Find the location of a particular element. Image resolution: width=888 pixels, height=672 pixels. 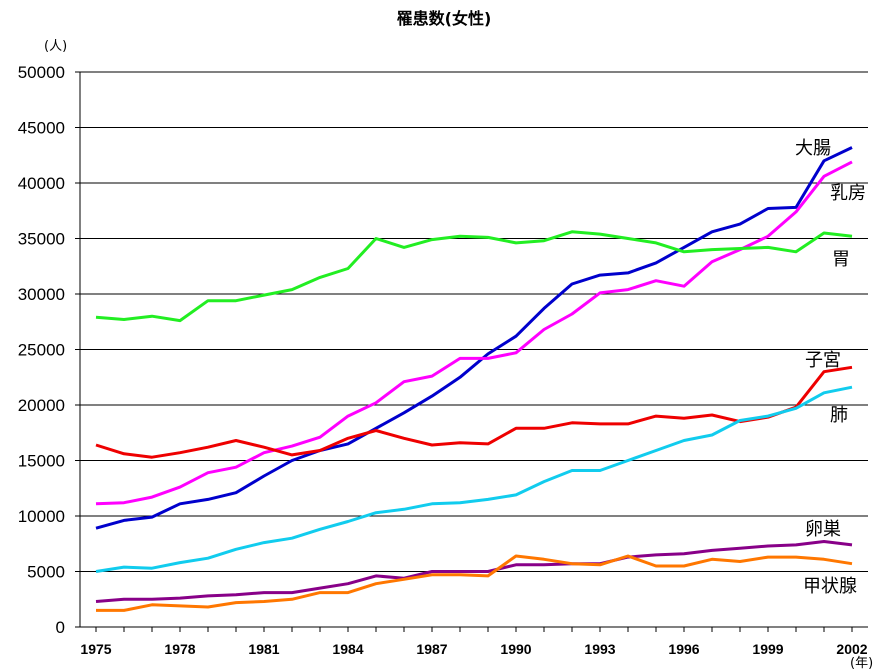

y-tick-label: 40000 is located at coordinates (41, 183).